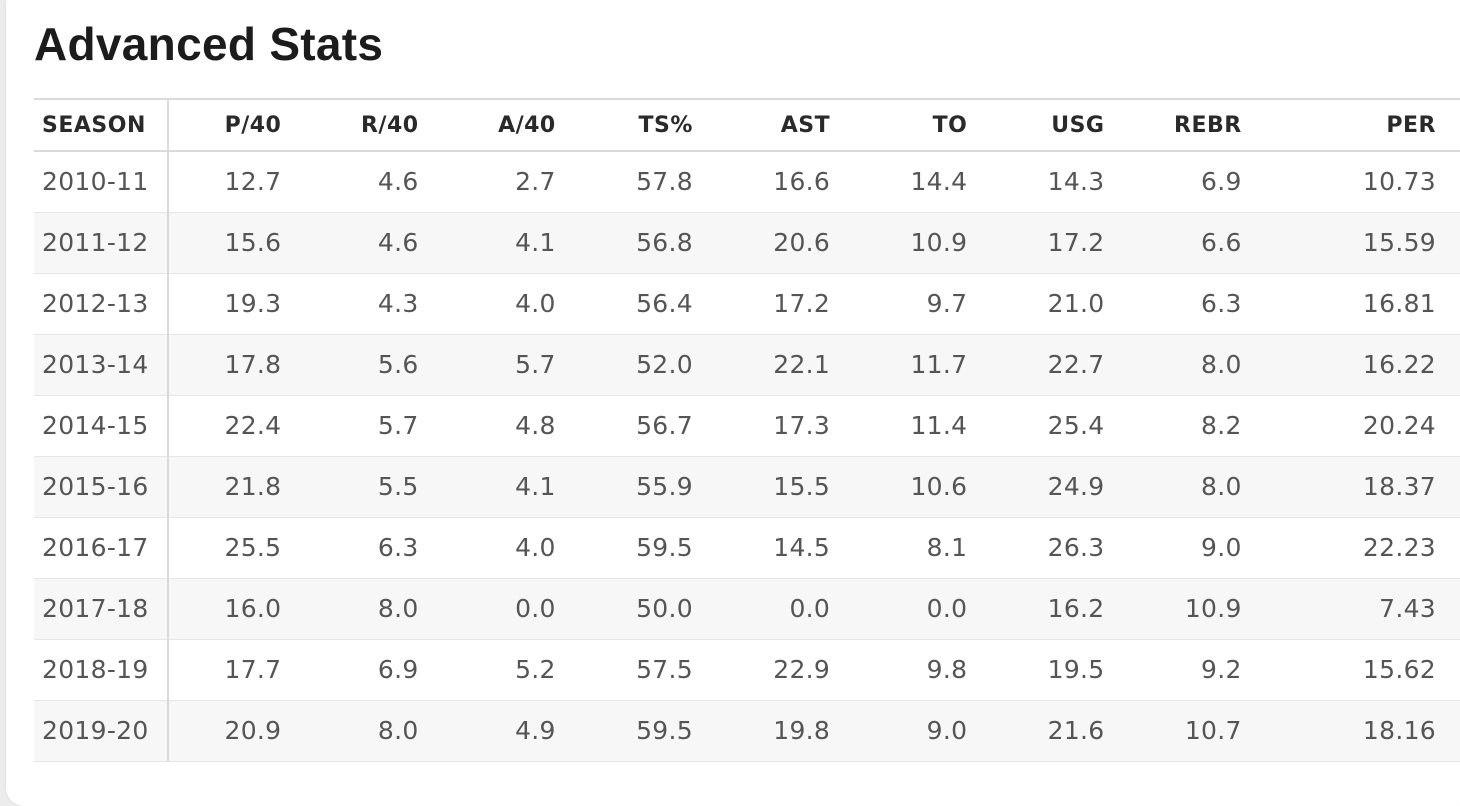 The width and height of the screenshot is (1460, 806). I want to click on stat-cell: 22.9, so click(785, 670).